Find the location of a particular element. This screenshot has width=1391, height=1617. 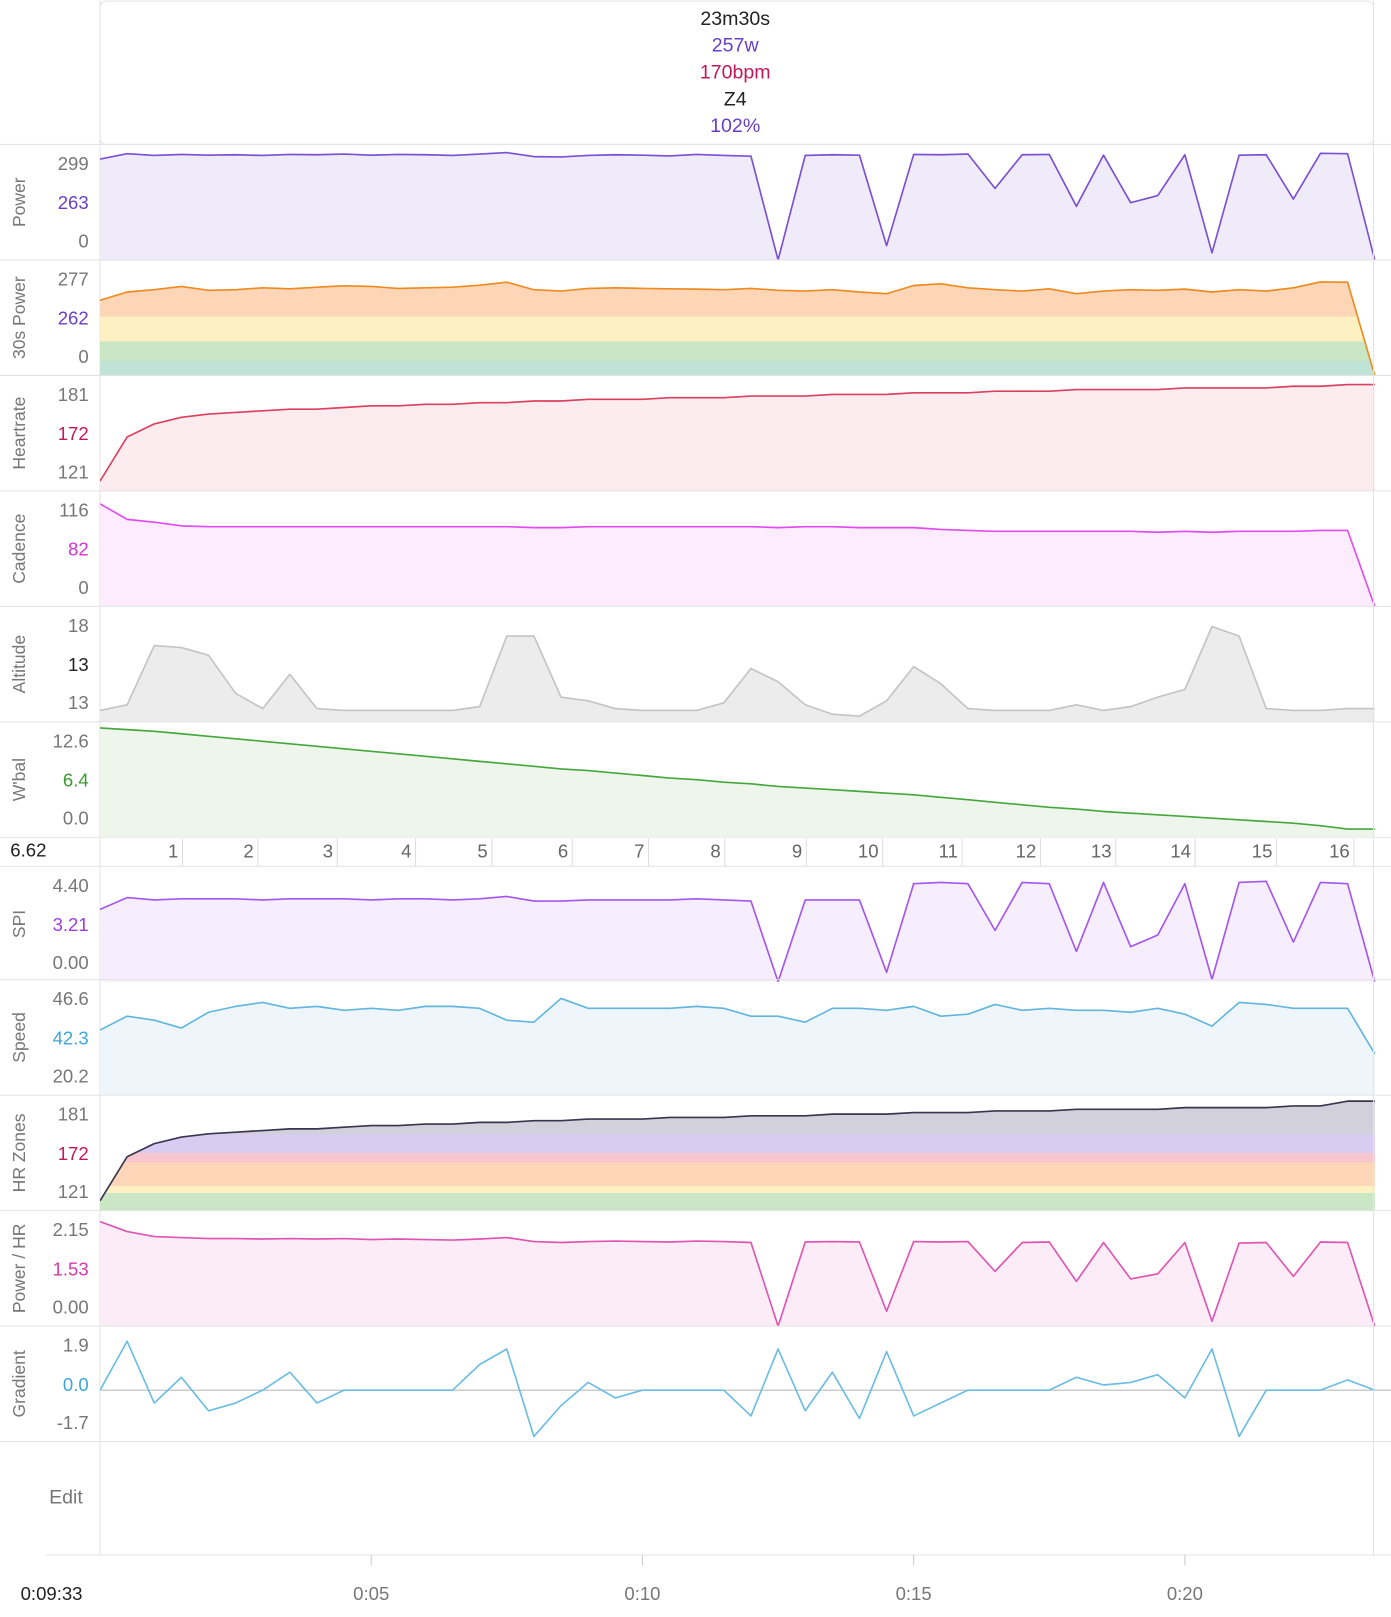

stat-max: 46.6 is located at coordinates (71, 998).